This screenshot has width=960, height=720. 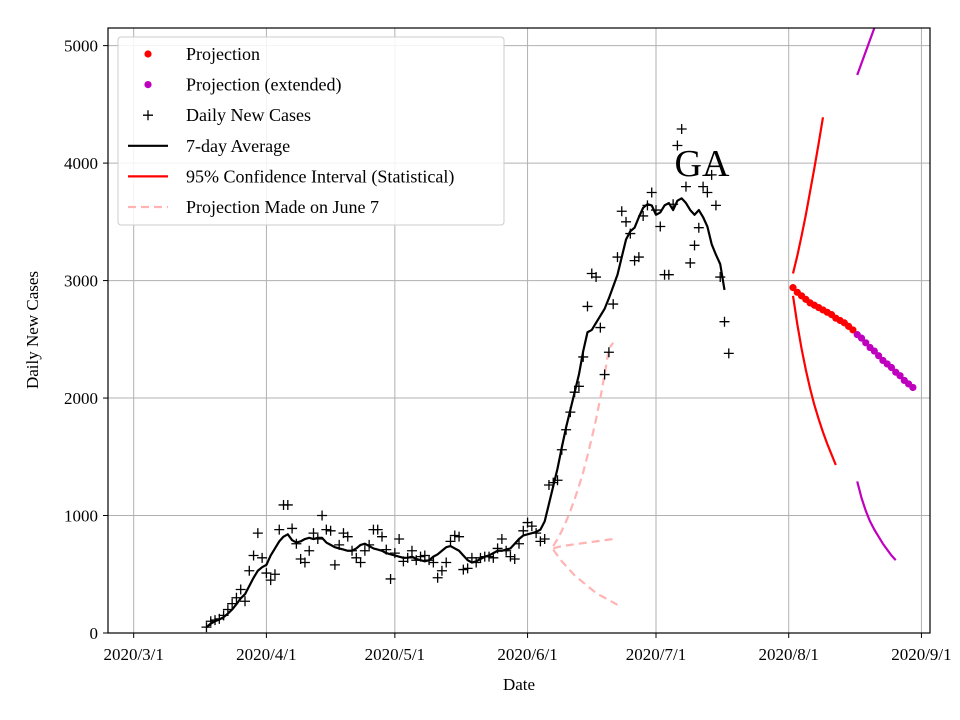 What do you see at coordinates (81, 516) in the screenshot?
I see `y-tick-label: 1000` at bounding box center [81, 516].